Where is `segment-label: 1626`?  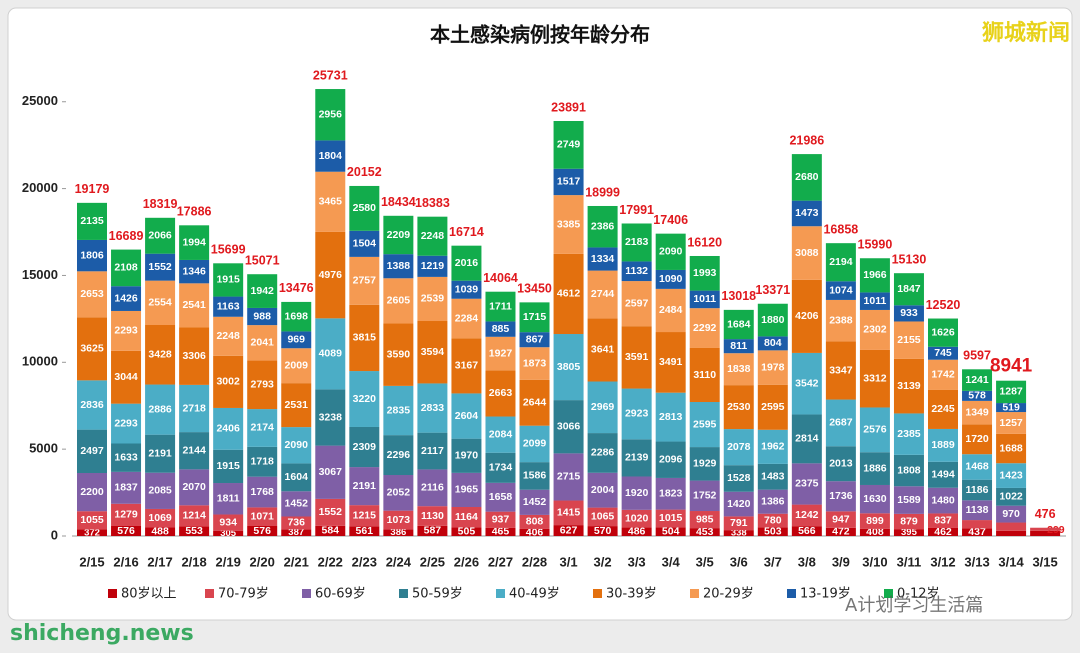
segment-label: 1626 is located at coordinates (943, 332).